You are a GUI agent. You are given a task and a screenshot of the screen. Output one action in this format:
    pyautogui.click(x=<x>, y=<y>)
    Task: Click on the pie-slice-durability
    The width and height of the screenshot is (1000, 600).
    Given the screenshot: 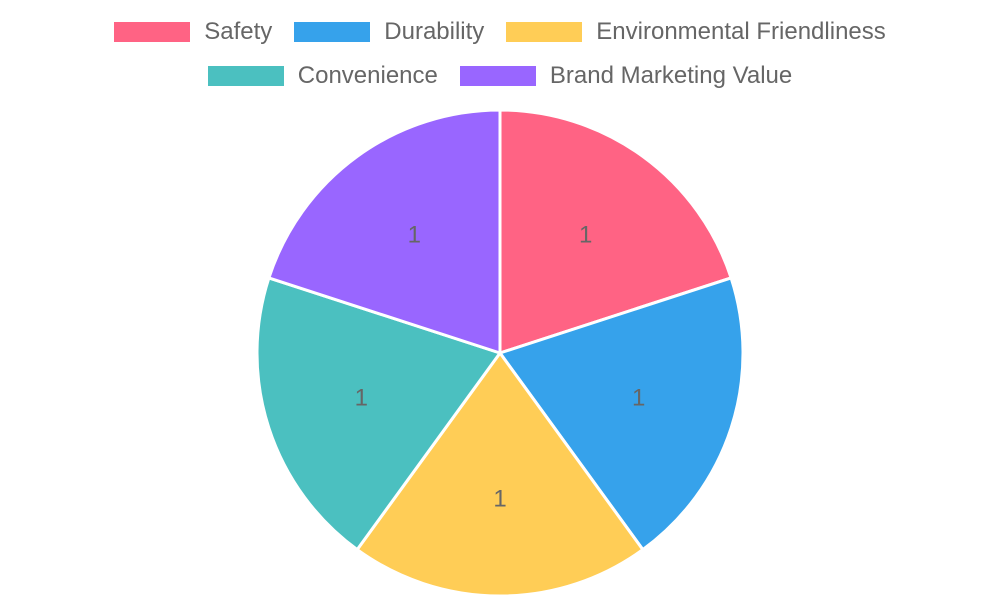 What is the action you would take?
    pyautogui.click(x=621, y=414)
    